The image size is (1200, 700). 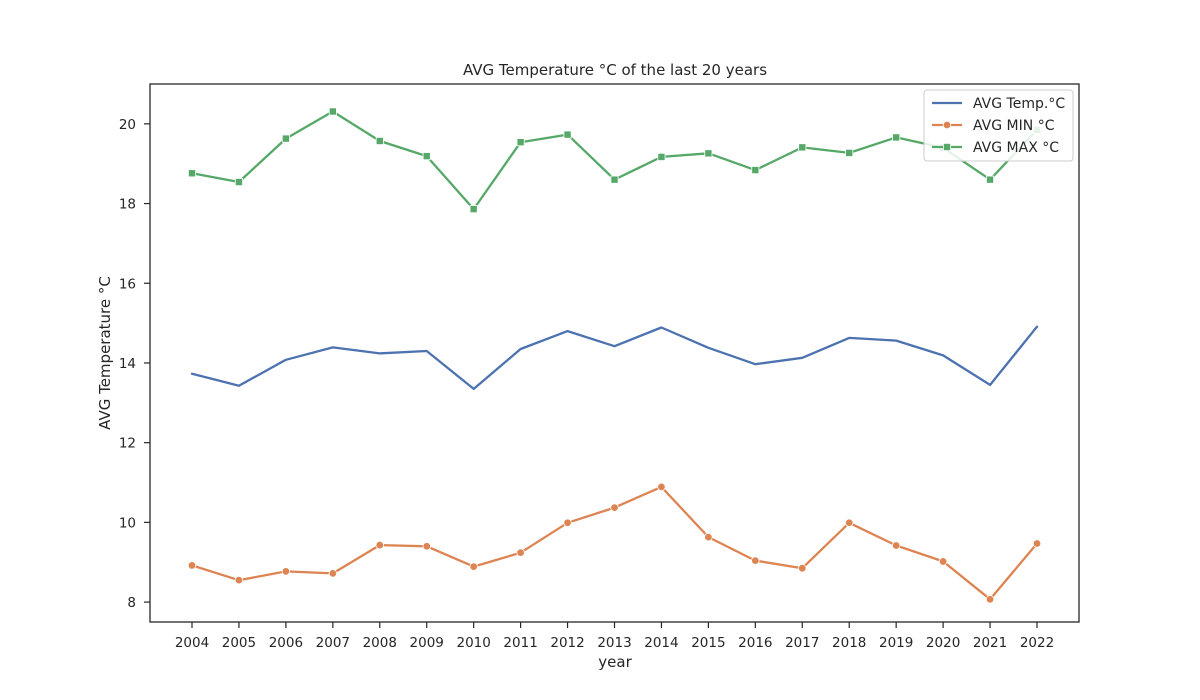 What do you see at coordinates (380, 643) in the screenshot?
I see `x-tick-label: 2008` at bounding box center [380, 643].